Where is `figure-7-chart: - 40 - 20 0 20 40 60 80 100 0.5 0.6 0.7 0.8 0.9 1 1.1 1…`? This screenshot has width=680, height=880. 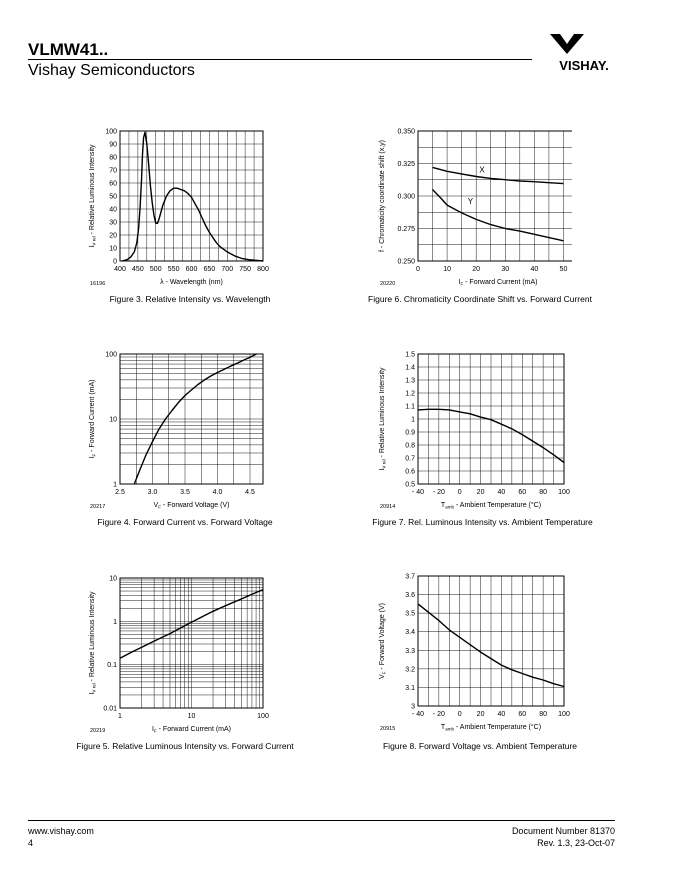
figure-7-chart: - 40 - 20 0 20 40 60 80 100 0.5 0.6 0.7 0.8 0.9 1 1.1 1… is located at coordinates (474, 431).